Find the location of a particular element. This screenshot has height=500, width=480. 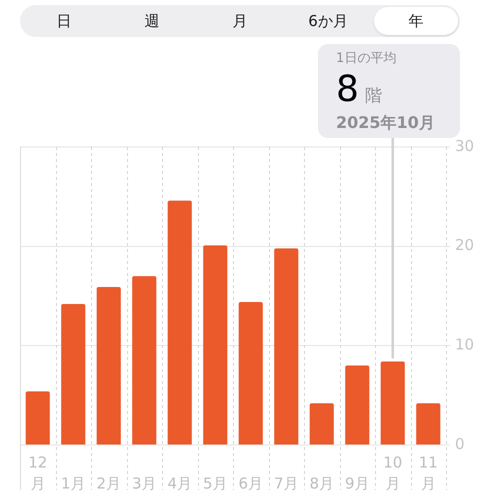

annotation: 1日の平均 8 階 2025年10月 is located at coordinates (386, 92).